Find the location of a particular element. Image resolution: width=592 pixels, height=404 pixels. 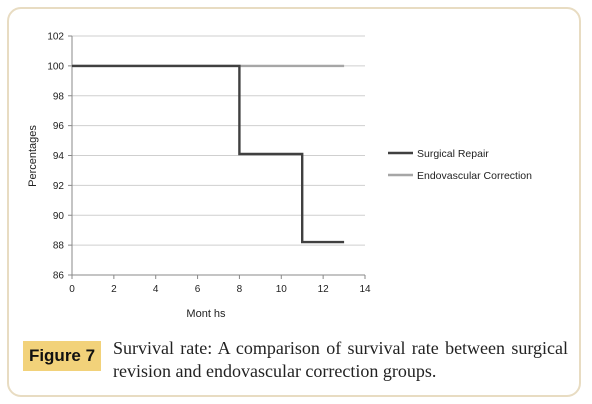

y-axis-label: Percentages is located at coordinates (33, 156).